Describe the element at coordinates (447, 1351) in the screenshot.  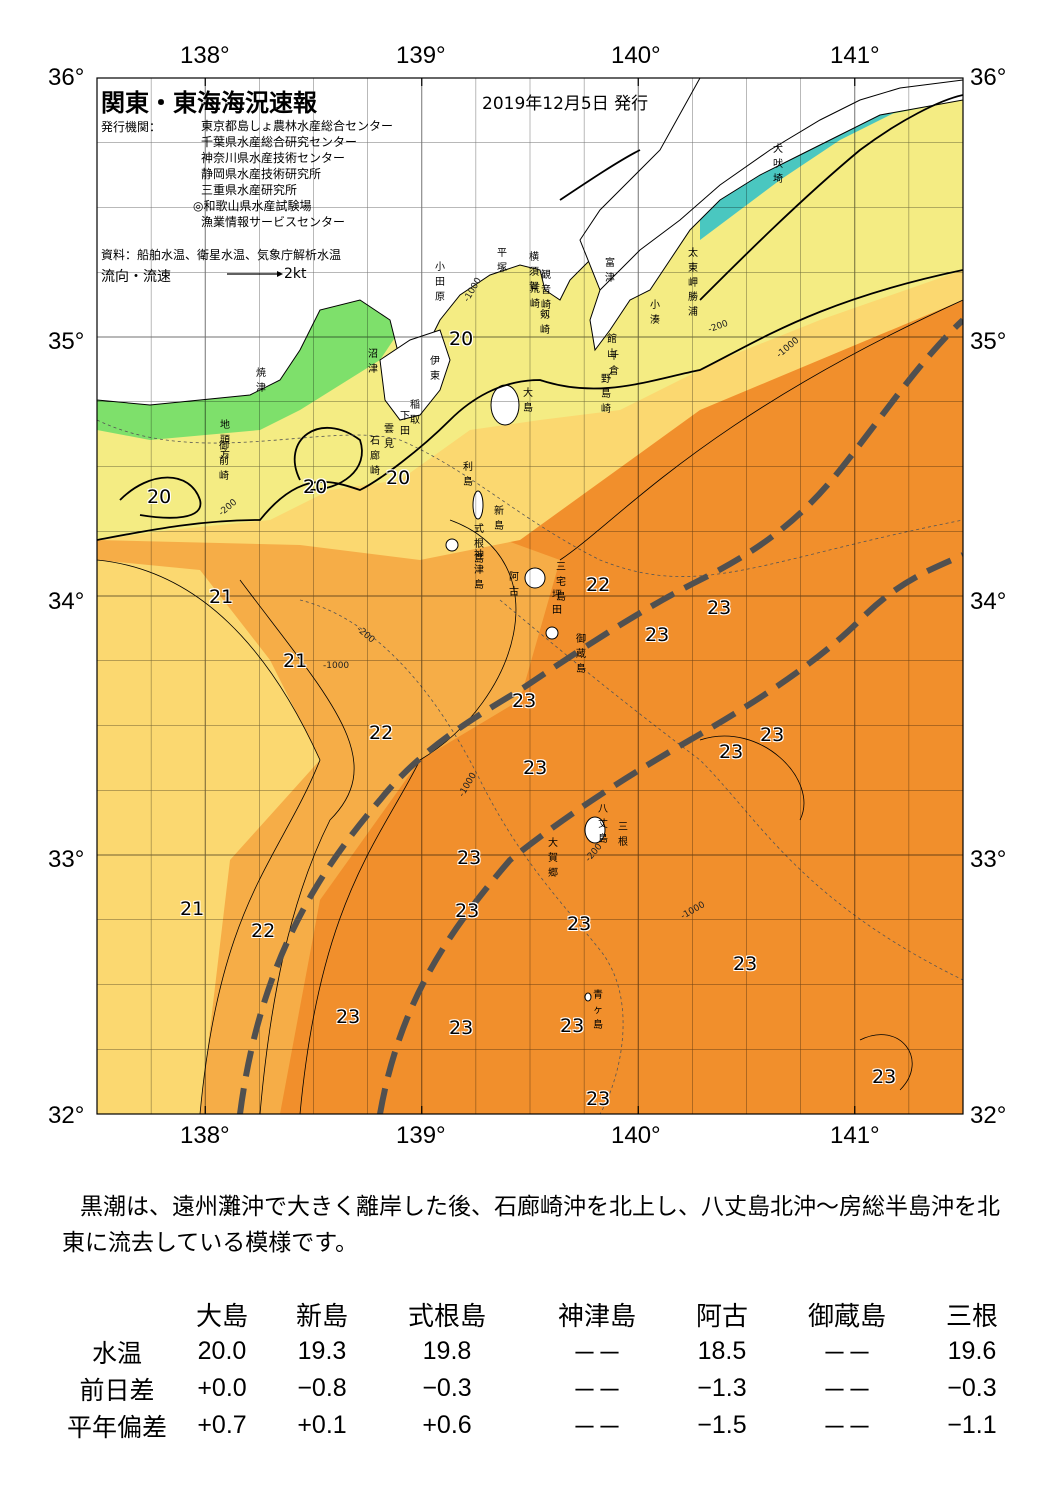
I see `table-cell: 19.8` at that location.